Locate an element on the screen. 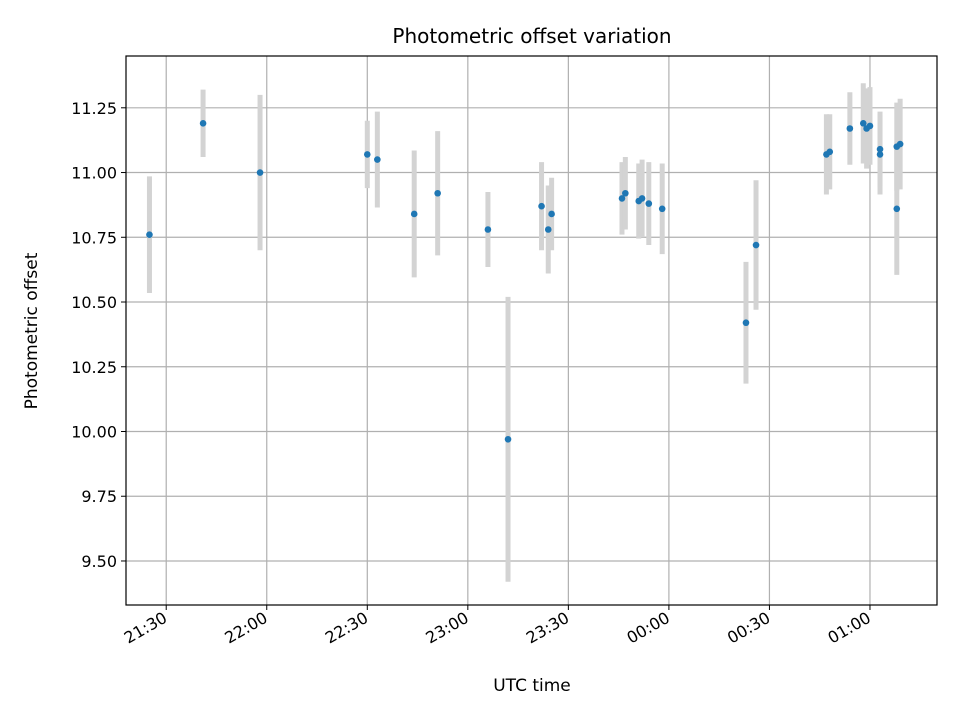 This screenshot has height=720, width=960. x-tick-label: 22:30 is located at coordinates (346, 628).